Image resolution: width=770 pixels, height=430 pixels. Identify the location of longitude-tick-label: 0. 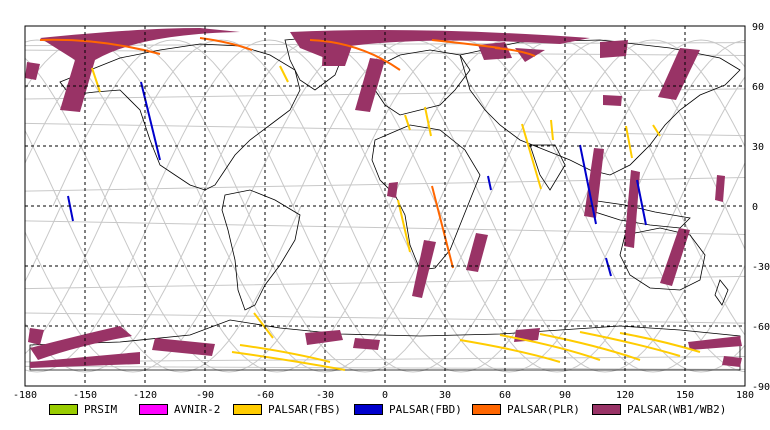
(385, 395).